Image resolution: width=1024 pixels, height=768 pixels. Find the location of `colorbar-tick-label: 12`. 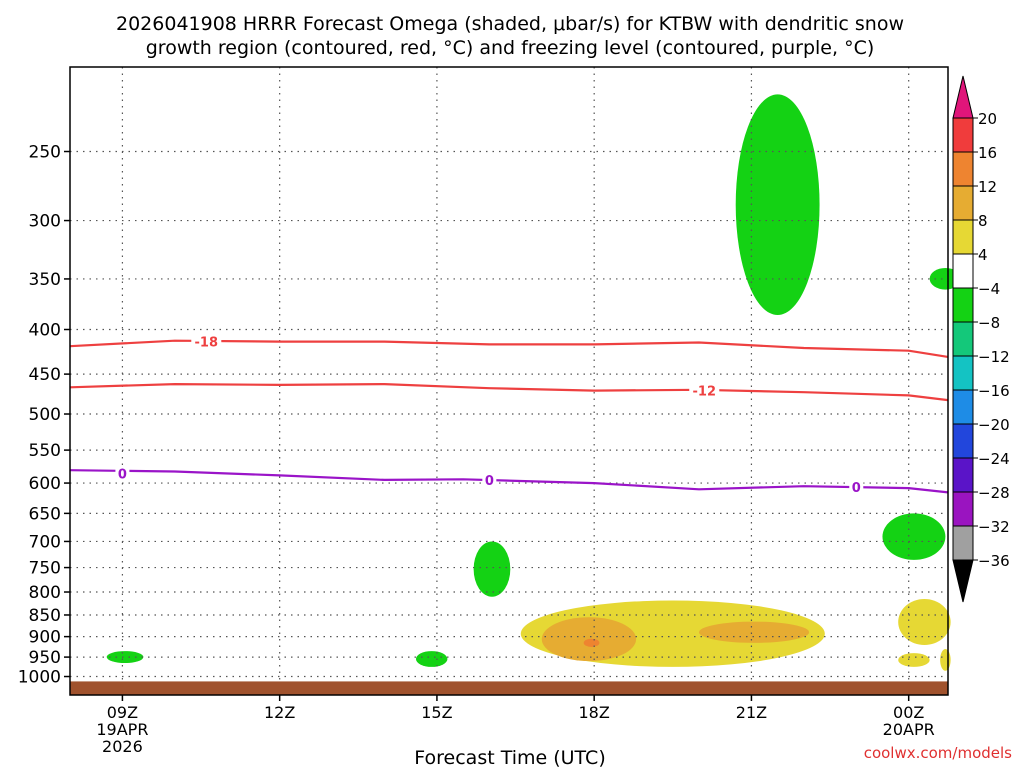

colorbar-tick-label: 12 is located at coordinates (987, 187).